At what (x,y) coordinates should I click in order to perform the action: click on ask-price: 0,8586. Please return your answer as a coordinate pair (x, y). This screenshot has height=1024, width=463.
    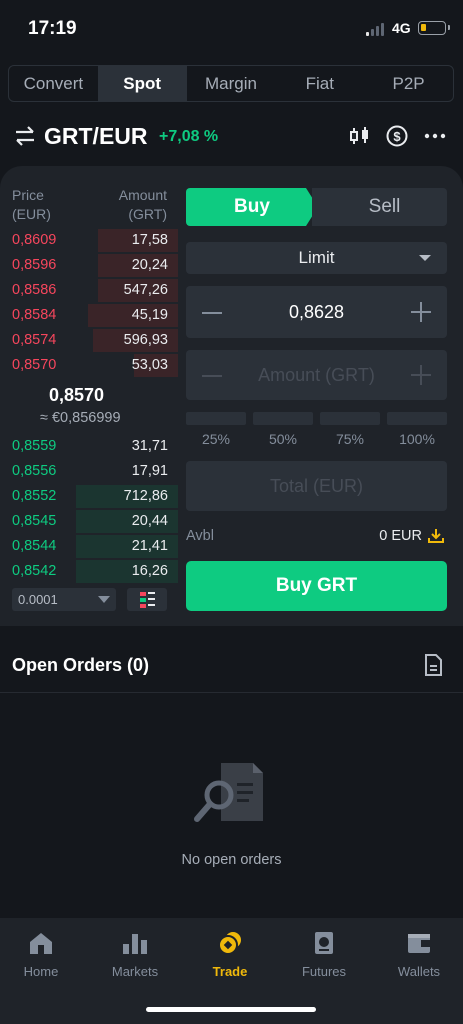
    Looking at the image, I should click on (34, 290).